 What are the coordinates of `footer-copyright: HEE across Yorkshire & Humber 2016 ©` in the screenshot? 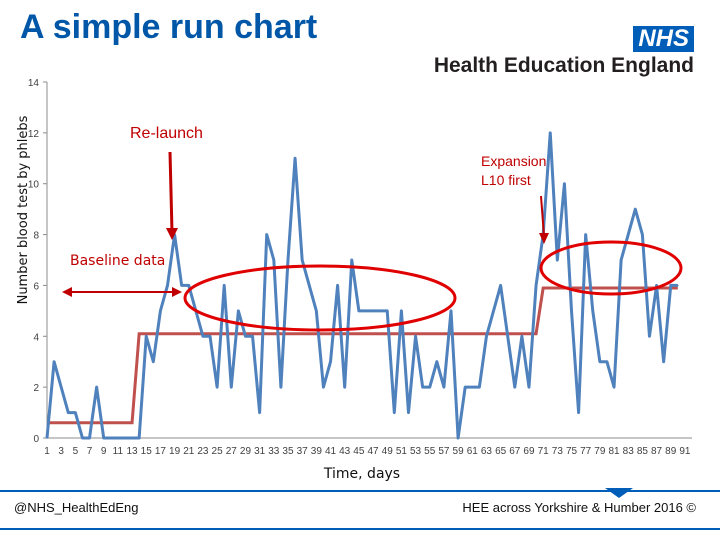 It's located at (579, 507).